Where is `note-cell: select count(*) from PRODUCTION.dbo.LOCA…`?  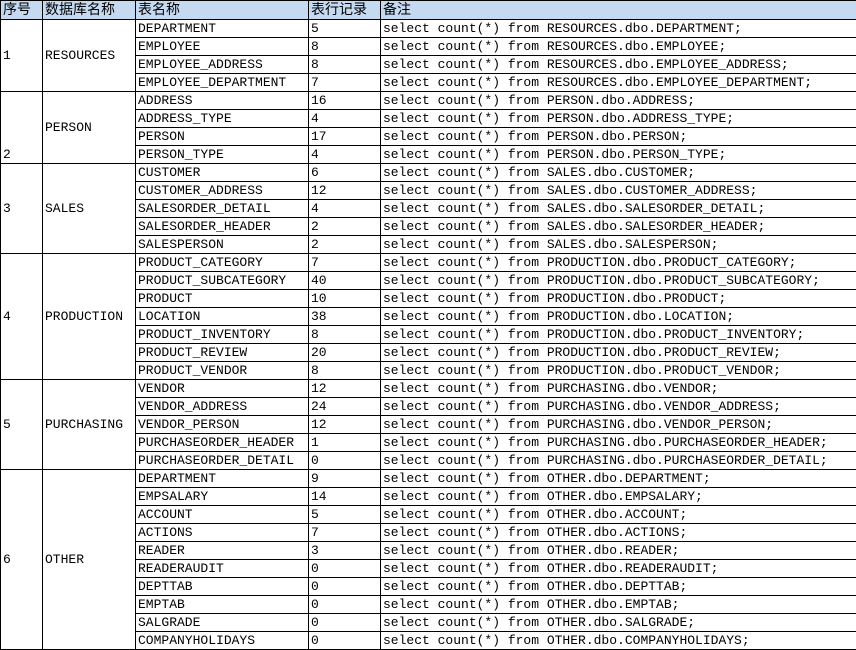 note-cell: select count(*) from PRODUCTION.dbo.LOCA… is located at coordinates (618, 317).